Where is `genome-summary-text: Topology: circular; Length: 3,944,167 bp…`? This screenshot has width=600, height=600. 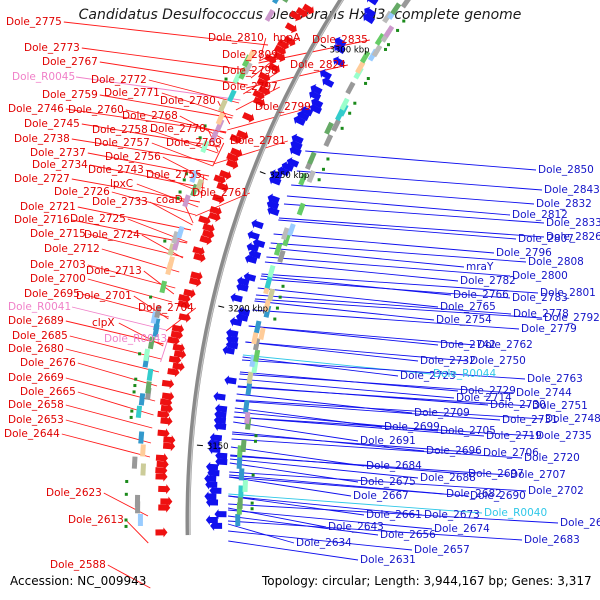 genome-summary-text: Topology: circular; Length: 3,944,167 bp… is located at coordinates (427, 581).